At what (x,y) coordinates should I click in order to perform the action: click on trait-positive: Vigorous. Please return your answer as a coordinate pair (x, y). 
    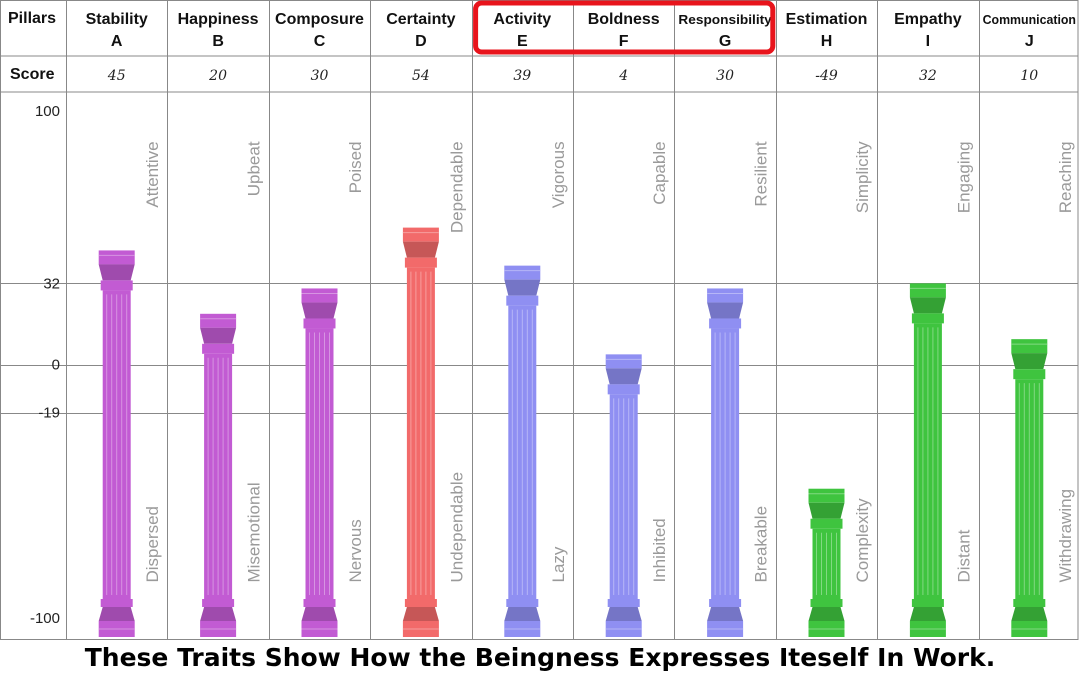
    Looking at the image, I should click on (558, 174).